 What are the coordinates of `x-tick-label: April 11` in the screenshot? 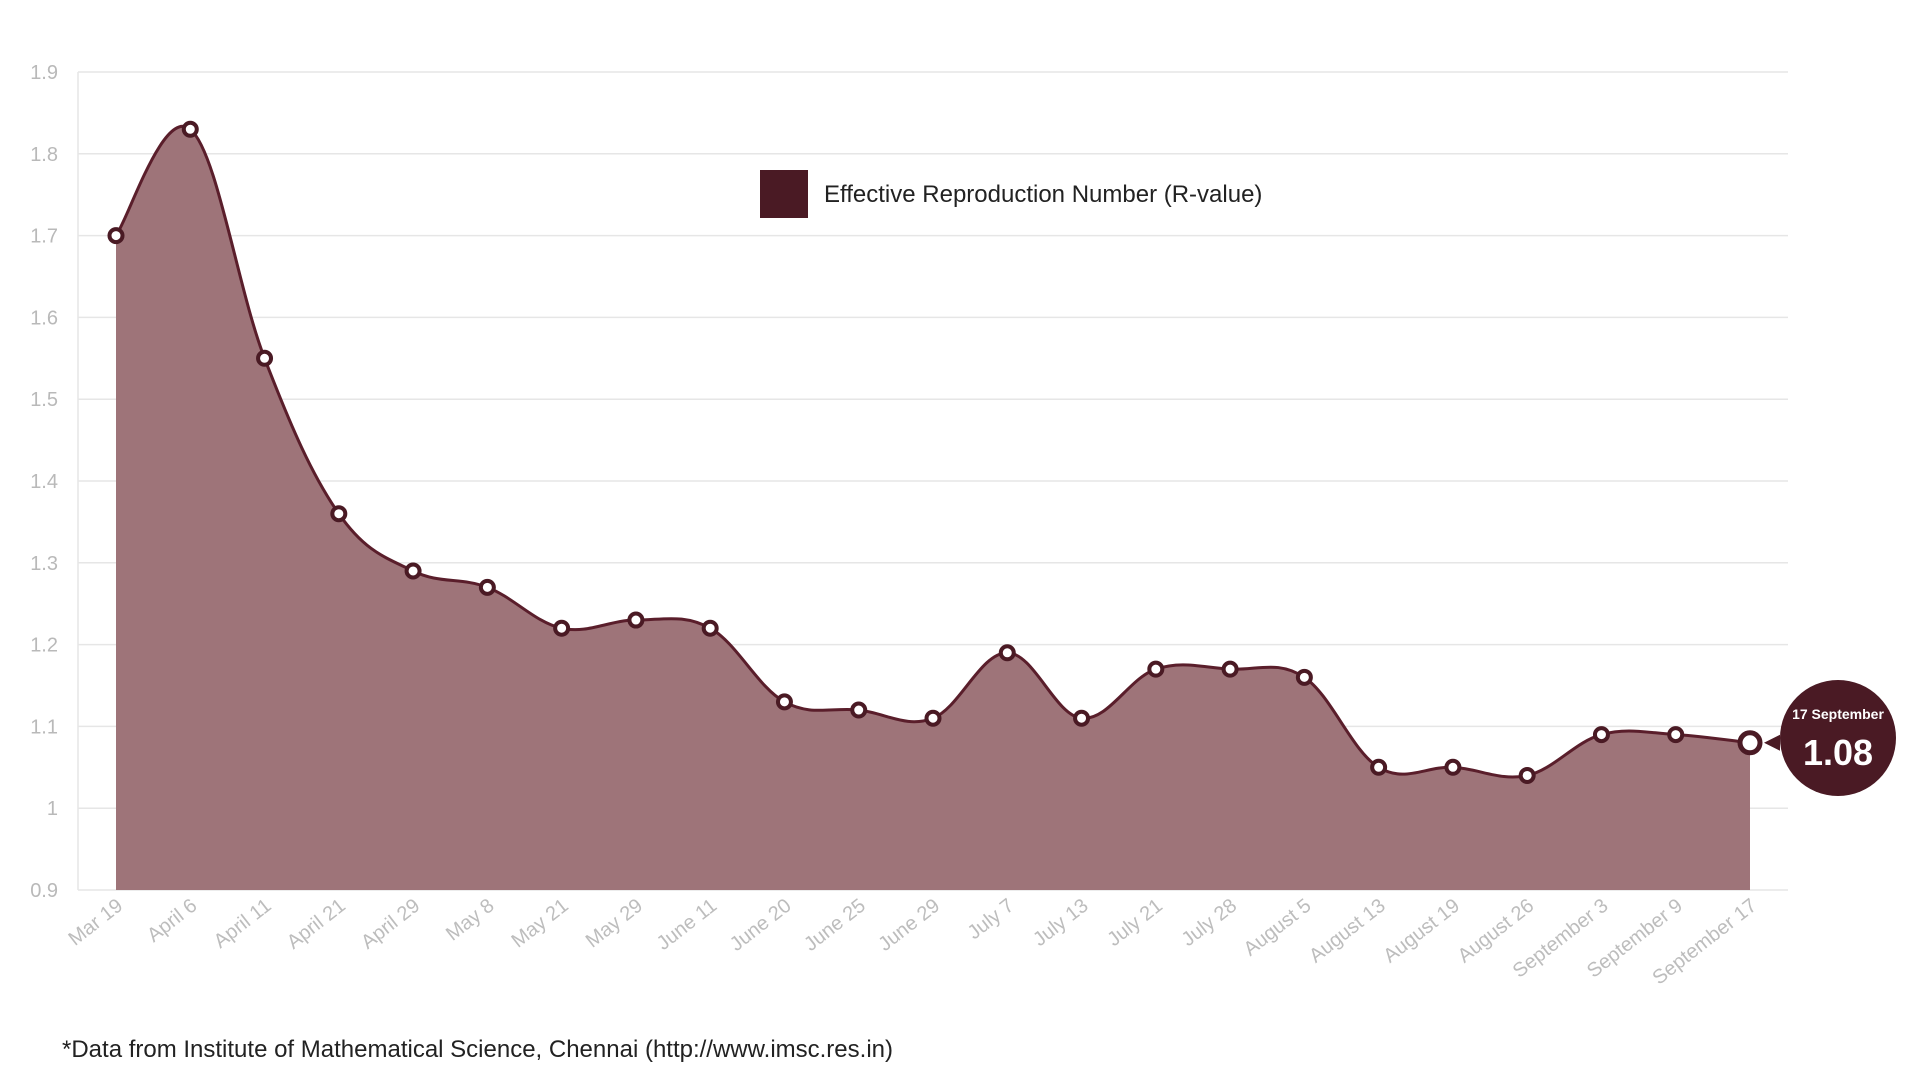 It's located at (243, 924).